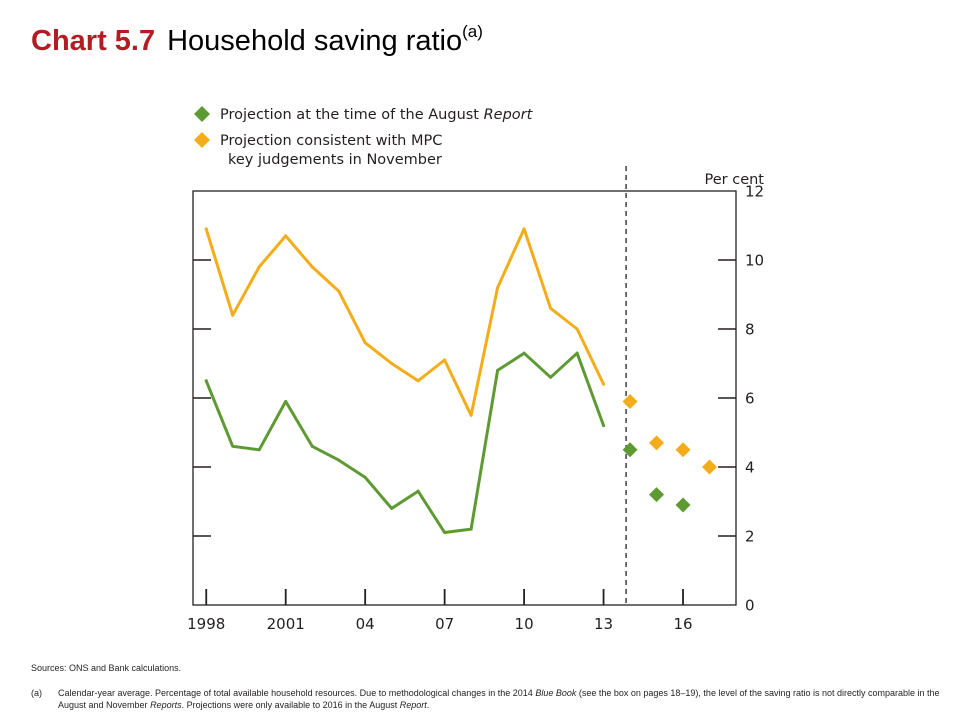  I want to click on legend-marker-november, so click(202, 140).